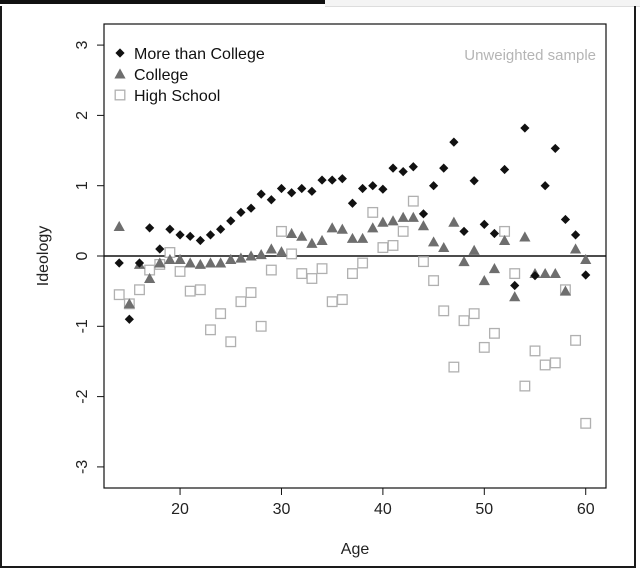 The height and width of the screenshot is (571, 640). Describe the element at coordinates (180, 509) in the screenshot. I see `x-tick-label: 20` at that location.